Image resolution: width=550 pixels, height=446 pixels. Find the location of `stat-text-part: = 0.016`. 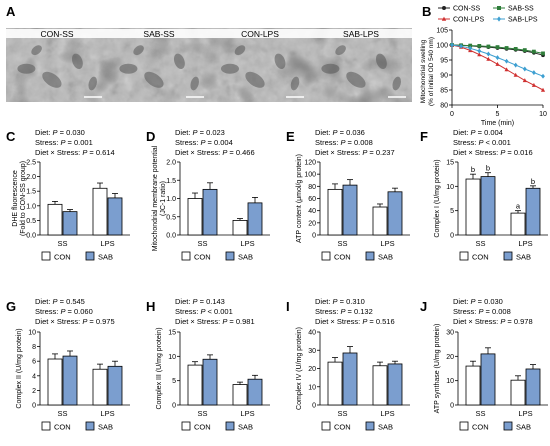

stat-text-part: = 0.016 is located at coordinates (518, 152).